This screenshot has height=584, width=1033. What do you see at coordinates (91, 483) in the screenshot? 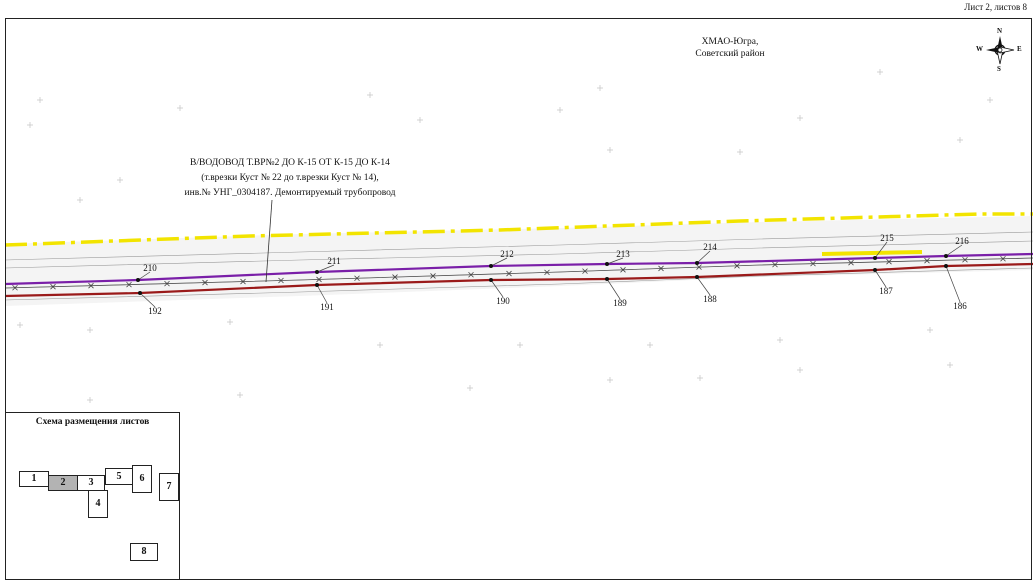
I see `sheet-cell-3: 3` at bounding box center [91, 483].